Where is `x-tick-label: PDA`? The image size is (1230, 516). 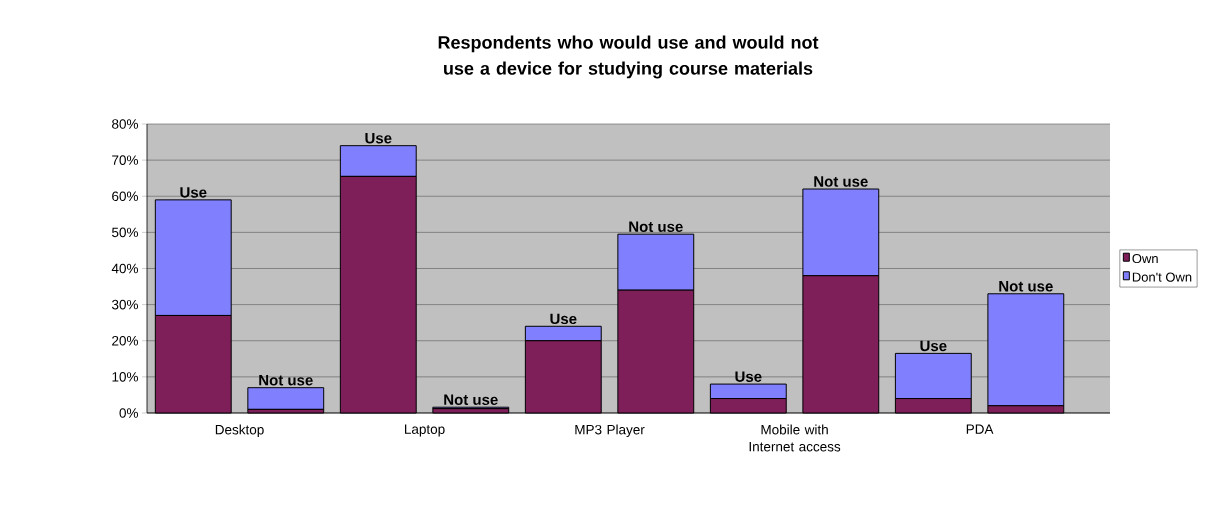
x-tick-label: PDA is located at coordinates (980, 429).